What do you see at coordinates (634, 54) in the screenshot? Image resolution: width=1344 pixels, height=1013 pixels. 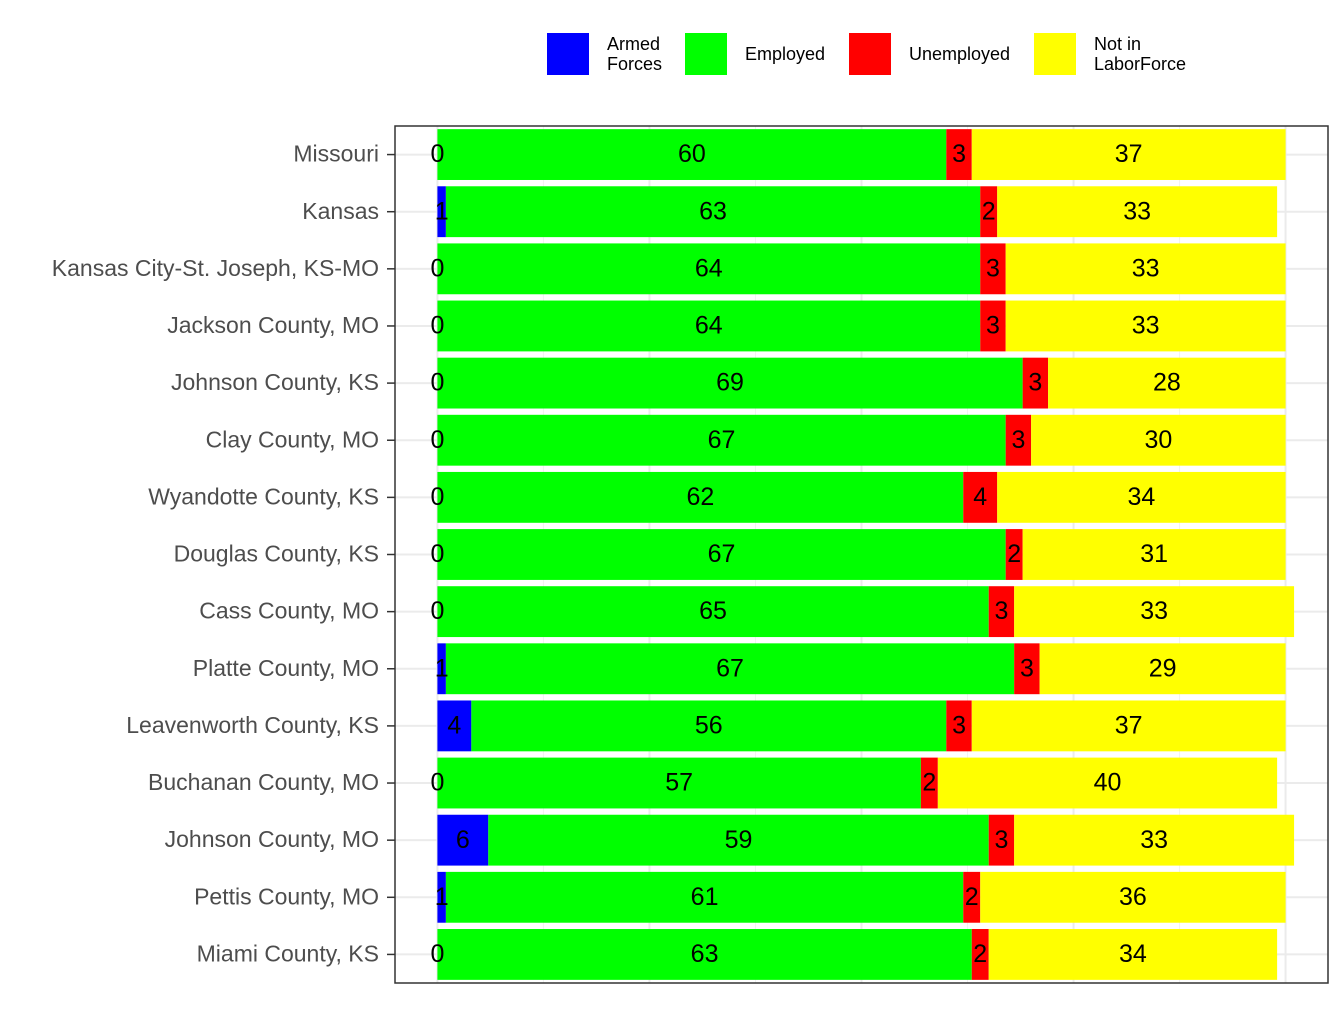 I see `legend-label: Armed Forces` at bounding box center [634, 54].